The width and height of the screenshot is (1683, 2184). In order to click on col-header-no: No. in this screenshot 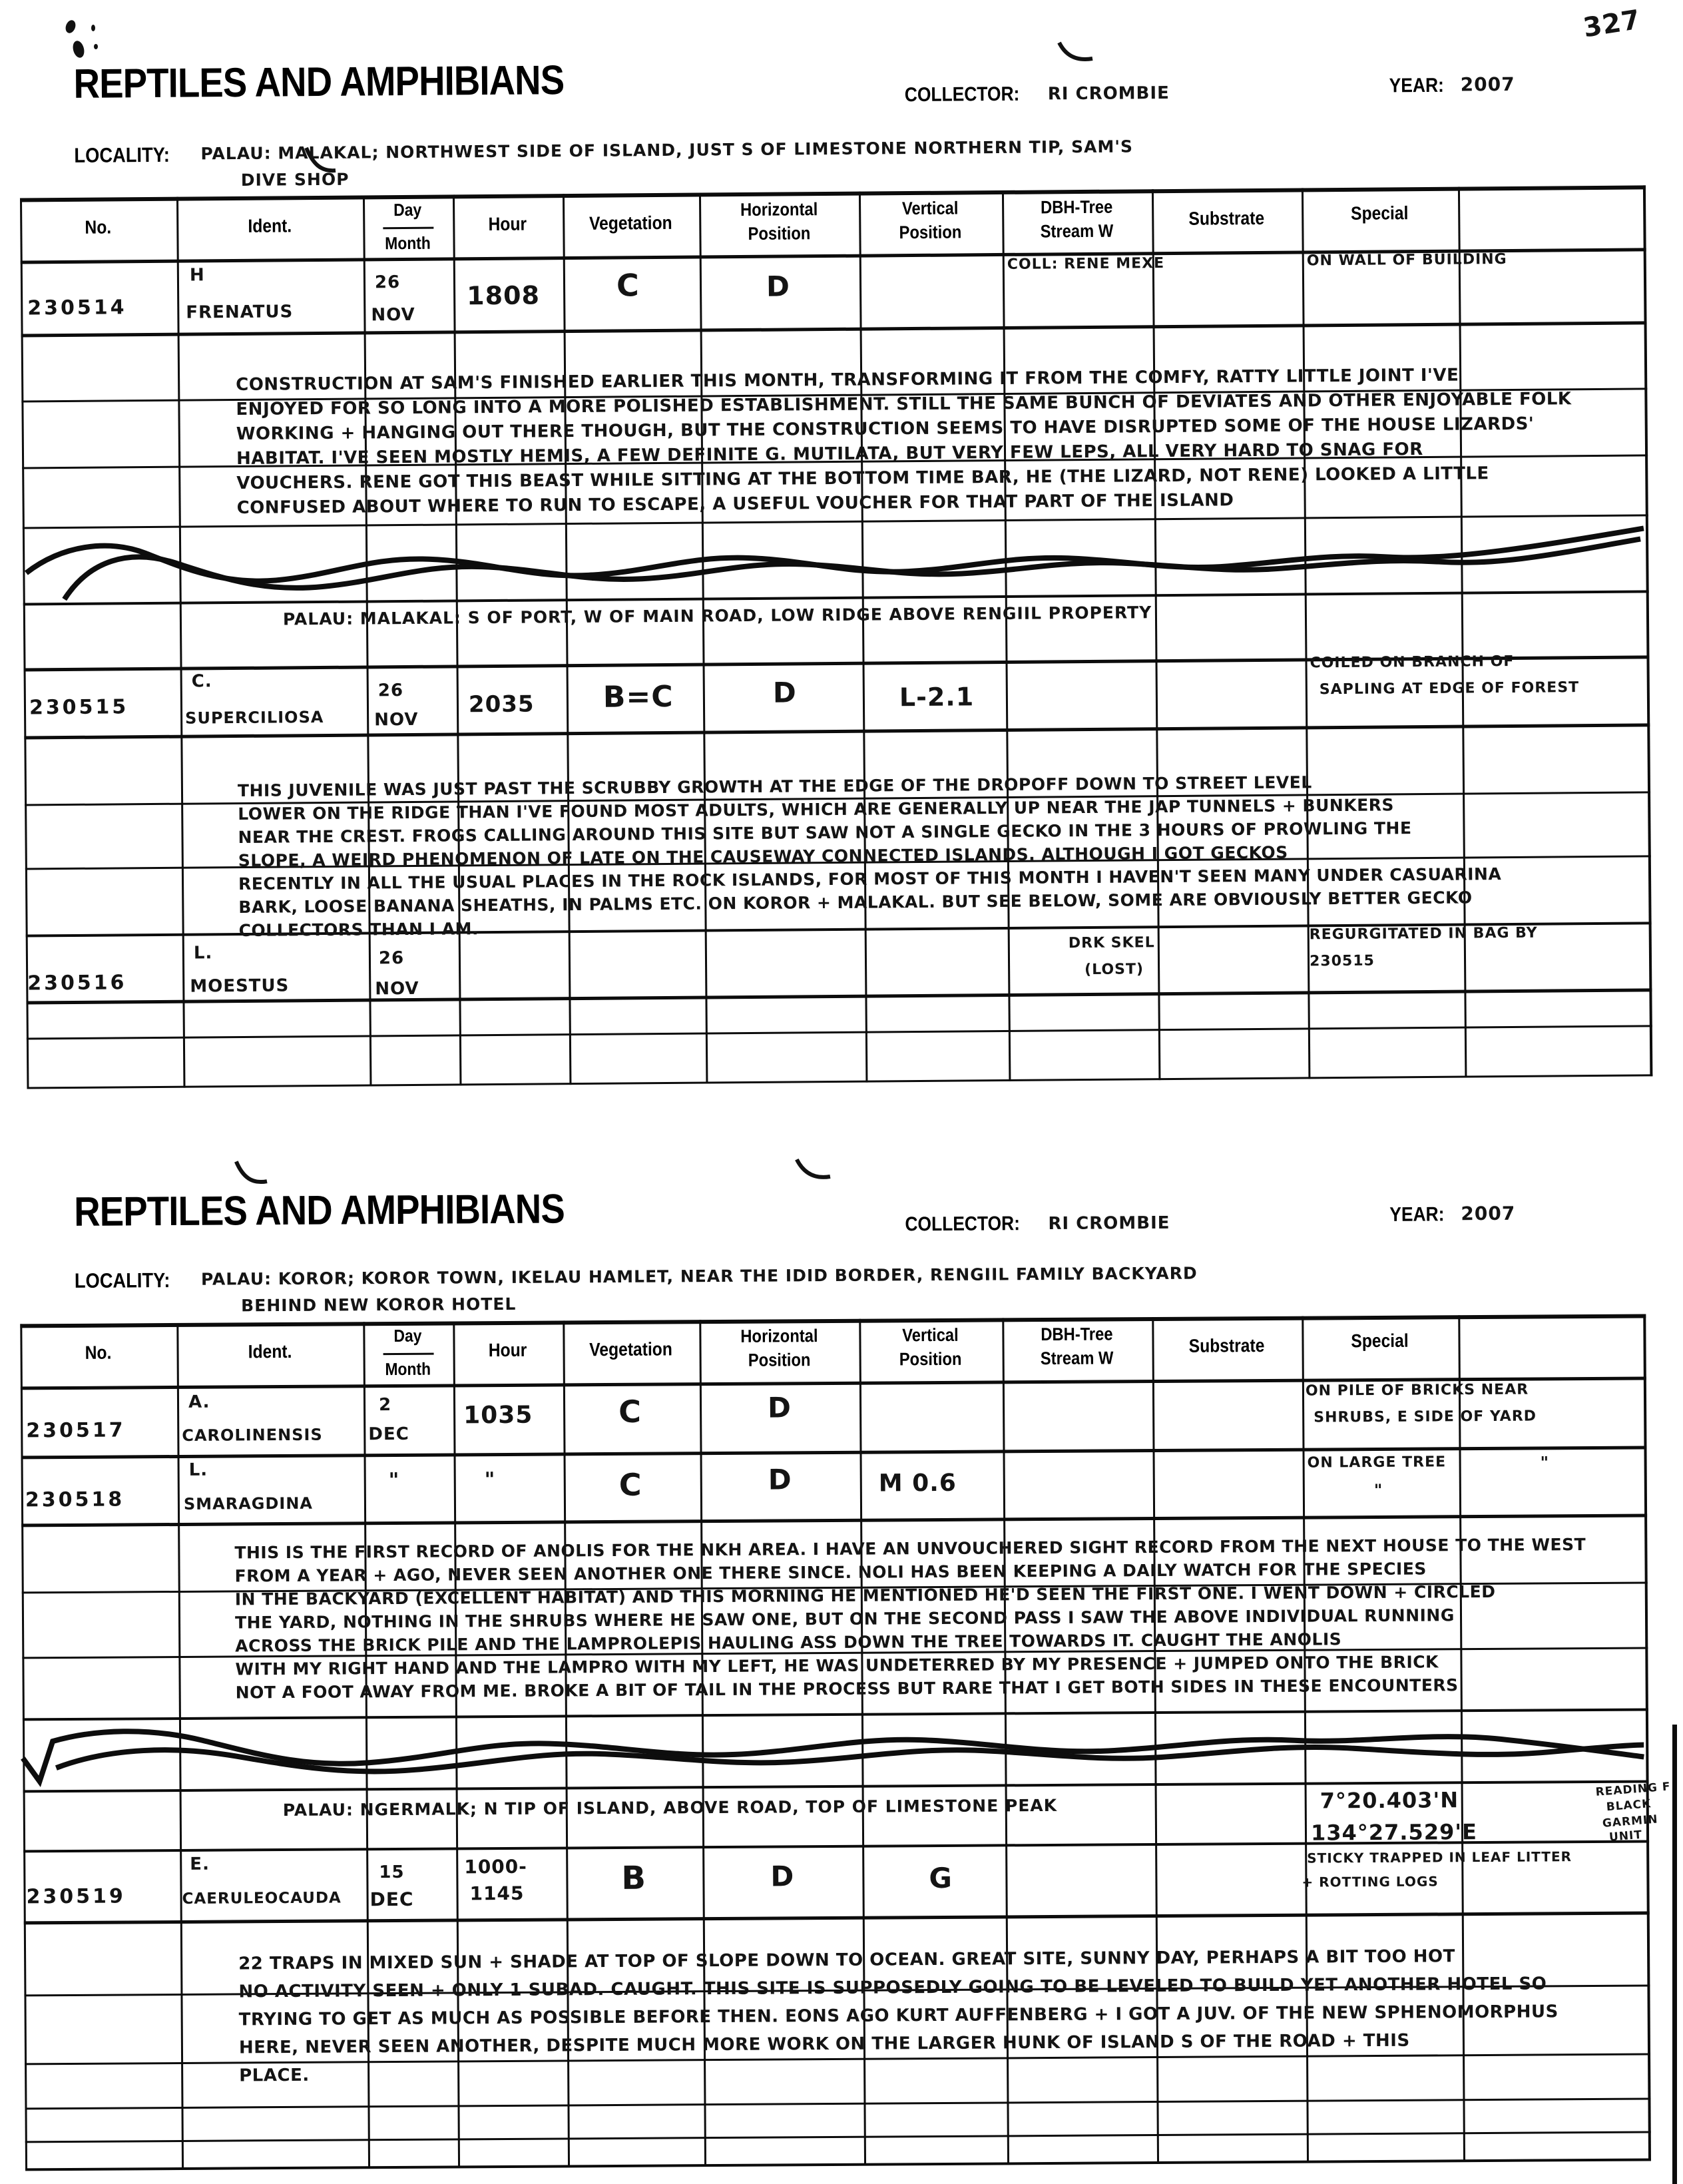, I will do `click(98, 1352)`.